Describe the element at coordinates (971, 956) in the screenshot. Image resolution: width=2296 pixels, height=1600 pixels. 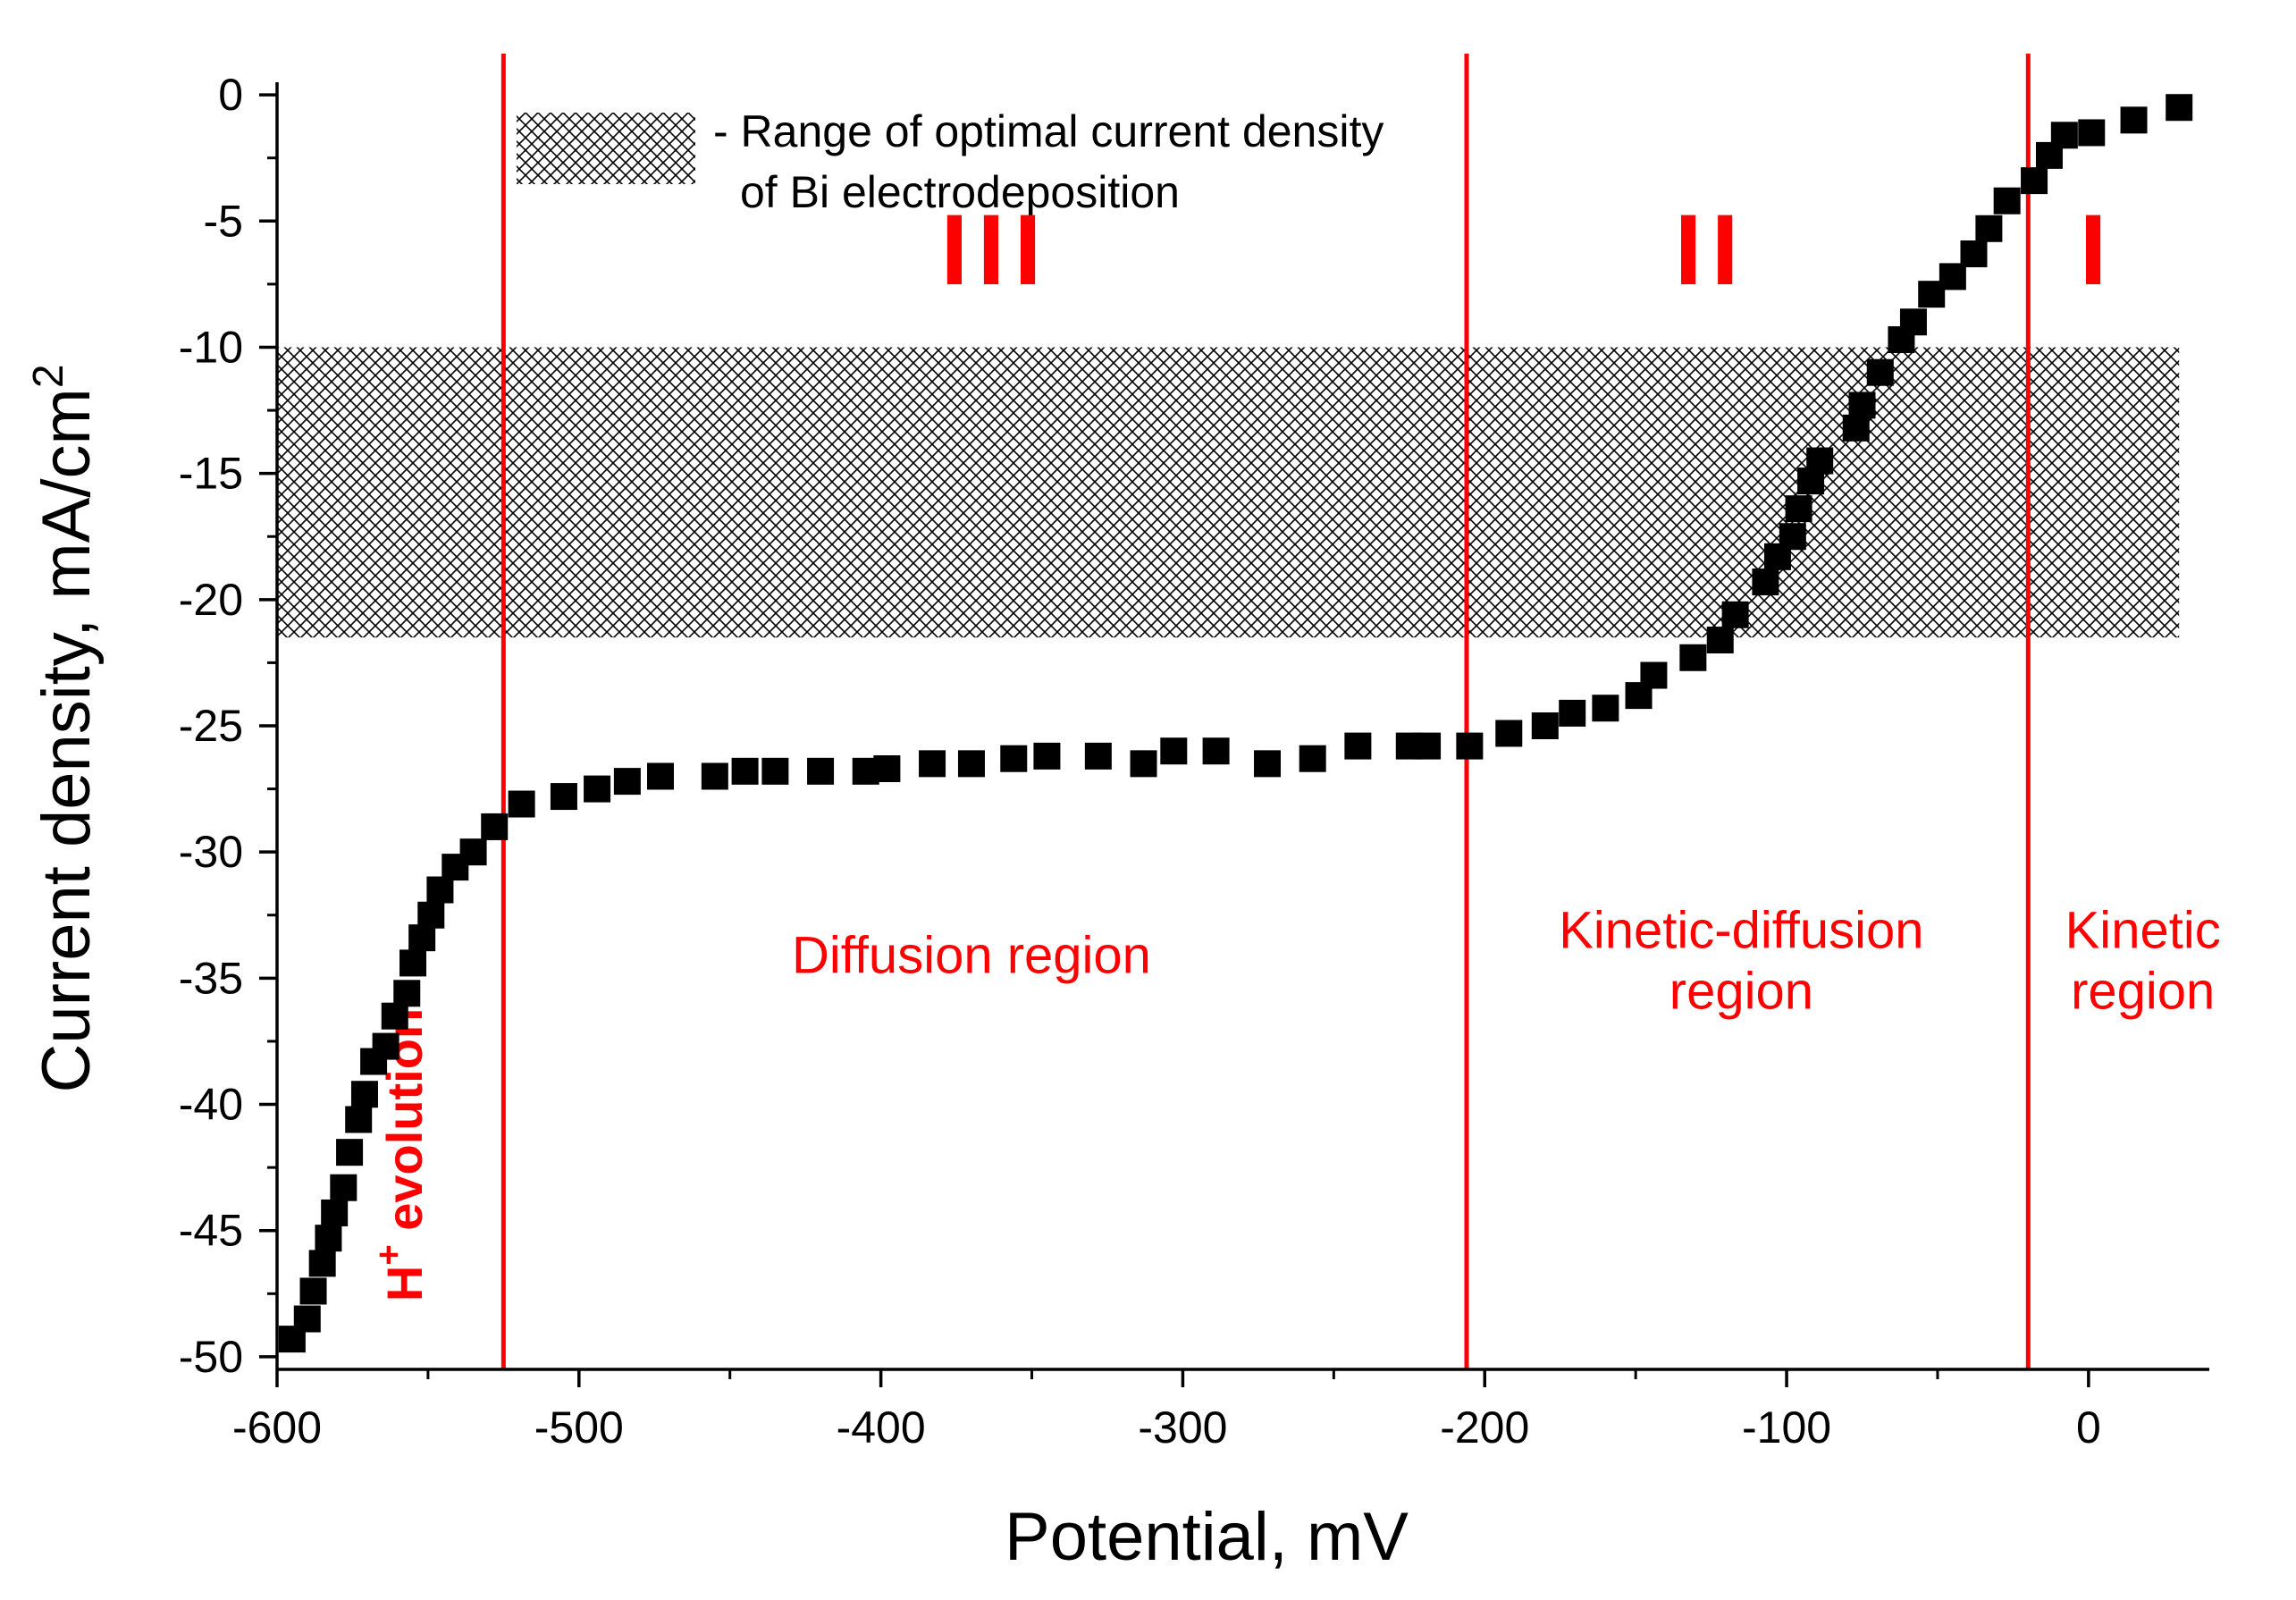
I see `region-label: Diffusion region` at that location.